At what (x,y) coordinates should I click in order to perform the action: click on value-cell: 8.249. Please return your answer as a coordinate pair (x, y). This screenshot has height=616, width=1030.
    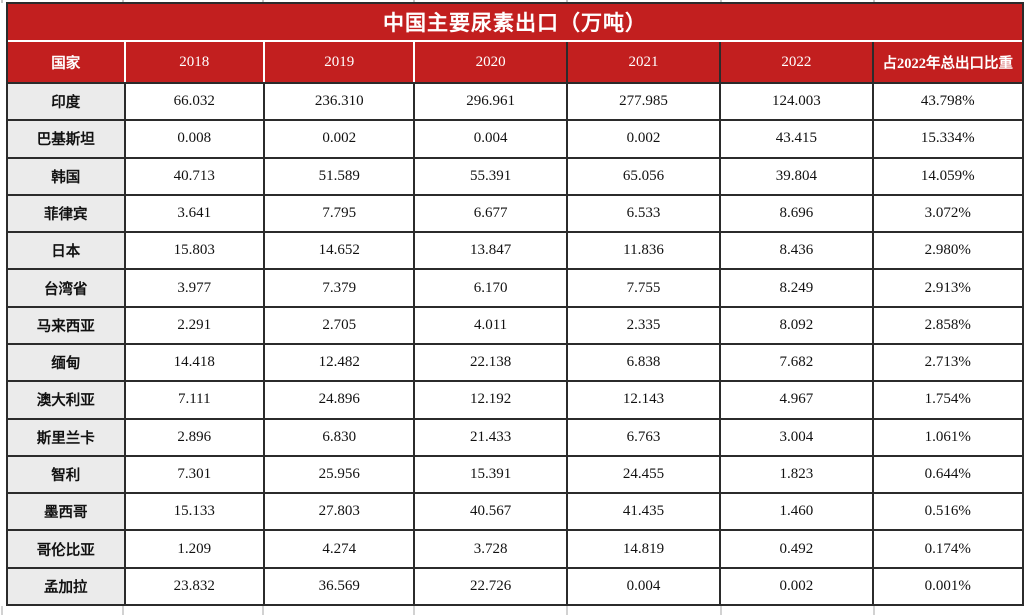
    Looking at the image, I should click on (795, 288).